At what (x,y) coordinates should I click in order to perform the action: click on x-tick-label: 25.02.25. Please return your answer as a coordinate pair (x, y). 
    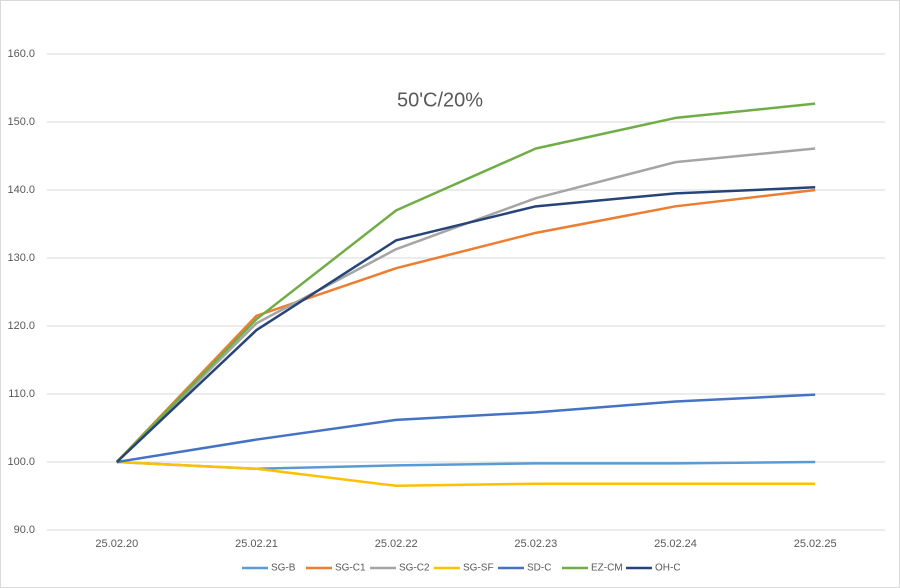
    Looking at the image, I should click on (815, 544).